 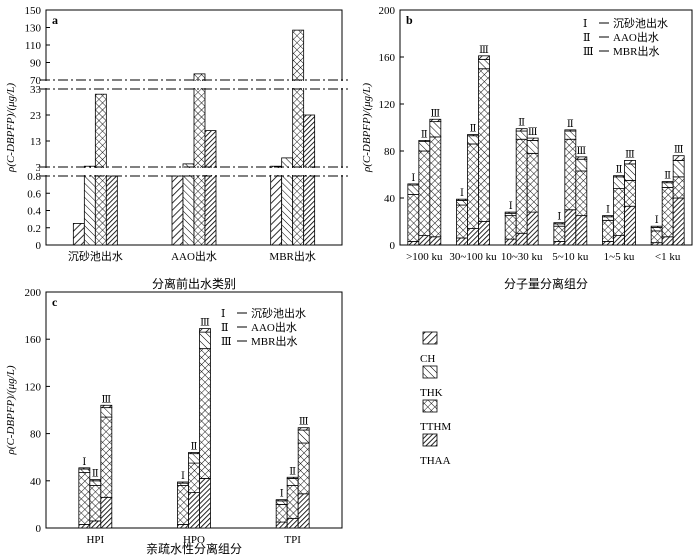 I want to click on bar-hpi-g2-thk, so click(x=95, y=483).